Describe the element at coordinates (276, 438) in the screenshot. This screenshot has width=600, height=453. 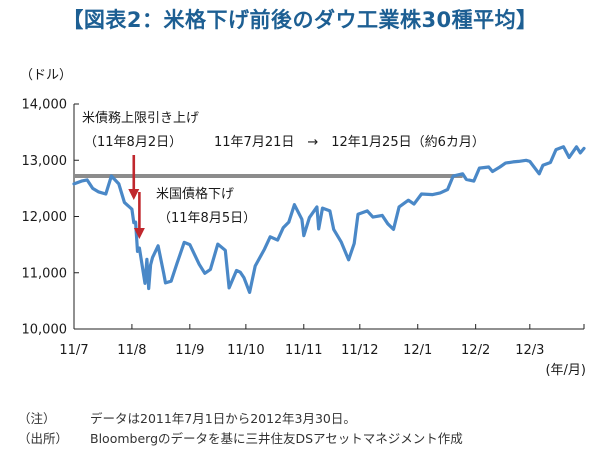
I see `footnote-source-text: Bloombergのデータを基に三井住友DSアセットマネジメント作成` at that location.